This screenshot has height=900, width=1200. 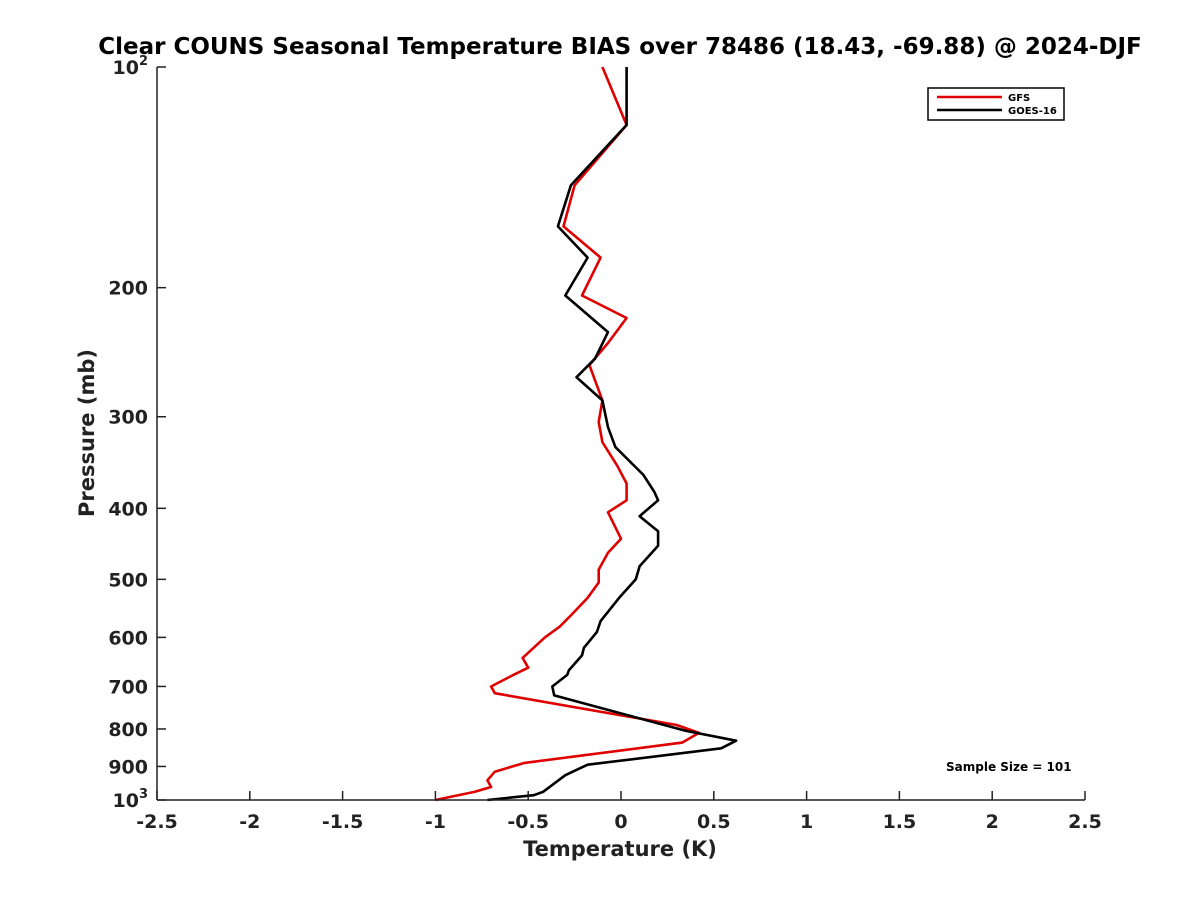 I want to click on x-axis-label: Temperature (K), so click(x=620, y=849).